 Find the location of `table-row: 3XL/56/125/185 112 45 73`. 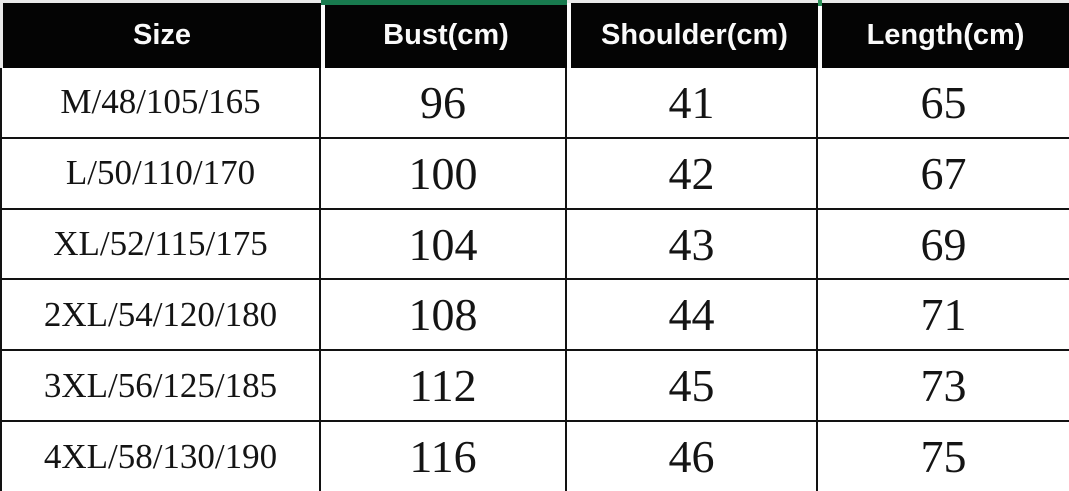

table-row: 3XL/56/125/185 112 45 73 is located at coordinates (535, 387).